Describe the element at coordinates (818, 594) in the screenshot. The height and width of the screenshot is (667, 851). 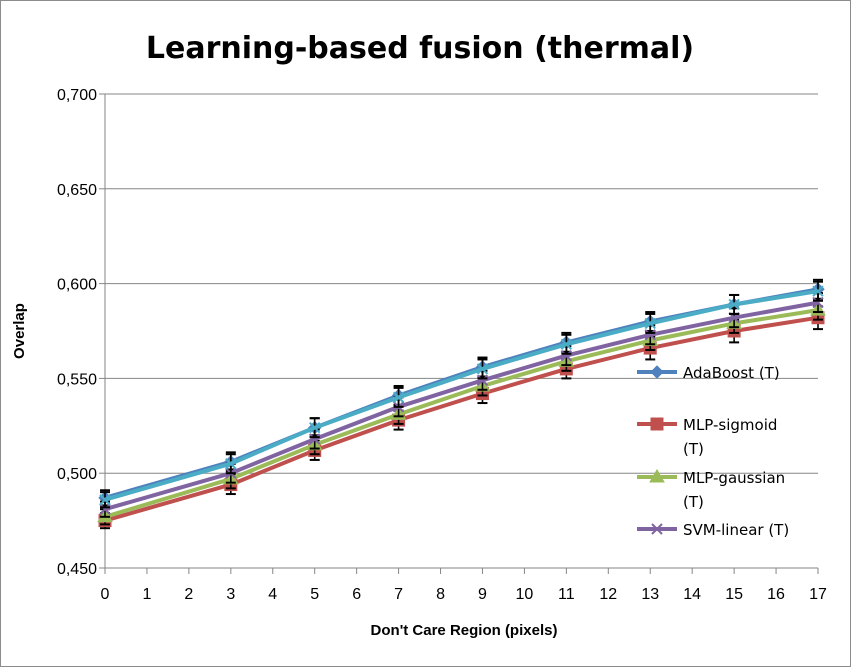
I see `x-tick-label: 17` at that location.